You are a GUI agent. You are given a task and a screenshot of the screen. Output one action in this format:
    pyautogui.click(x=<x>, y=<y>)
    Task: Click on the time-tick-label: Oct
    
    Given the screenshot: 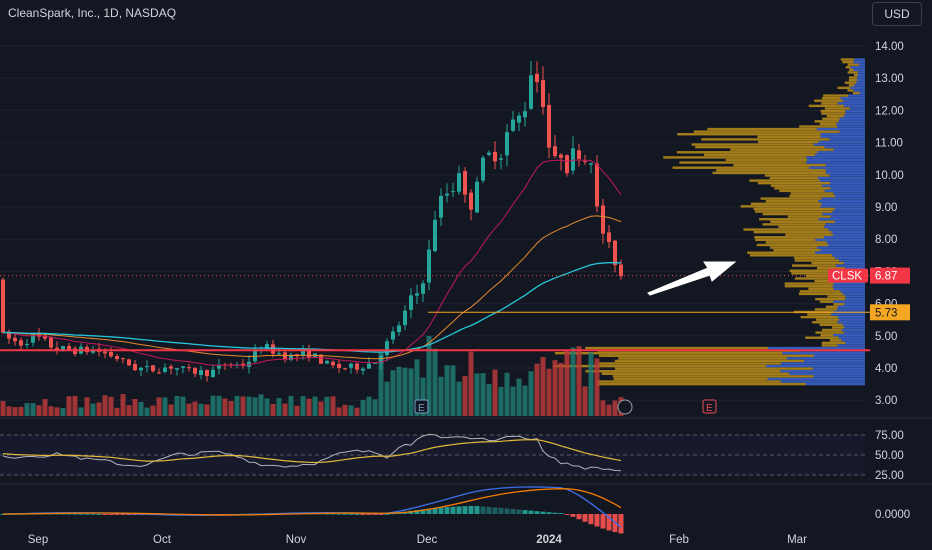 What is the action you would take?
    pyautogui.click(x=162, y=540)
    